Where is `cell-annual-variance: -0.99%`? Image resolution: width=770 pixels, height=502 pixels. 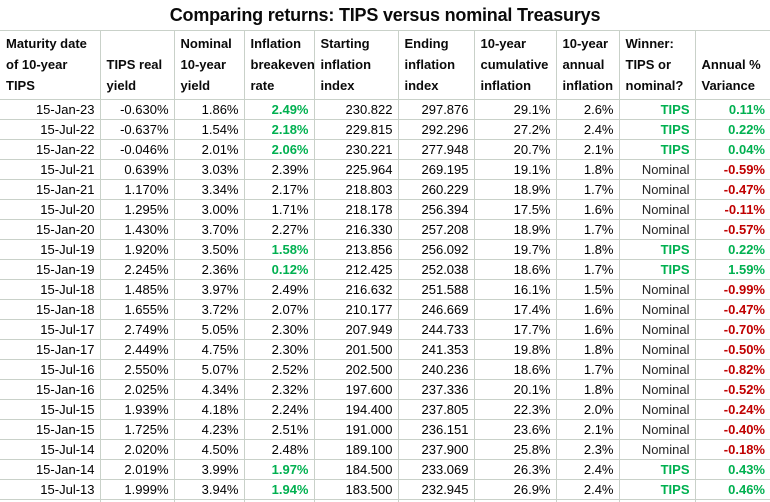 cell-annual-variance: -0.99% is located at coordinates (732, 289).